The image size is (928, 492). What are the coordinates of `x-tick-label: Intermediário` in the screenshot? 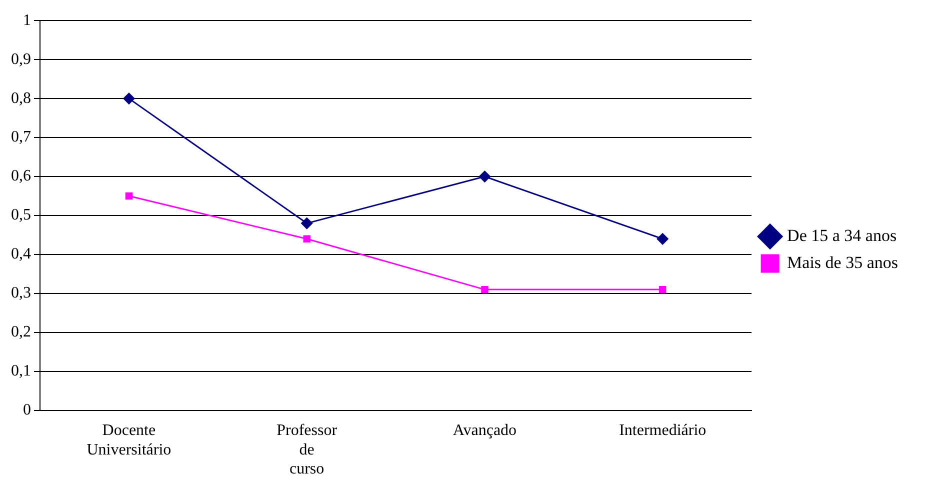 It's located at (662, 431).